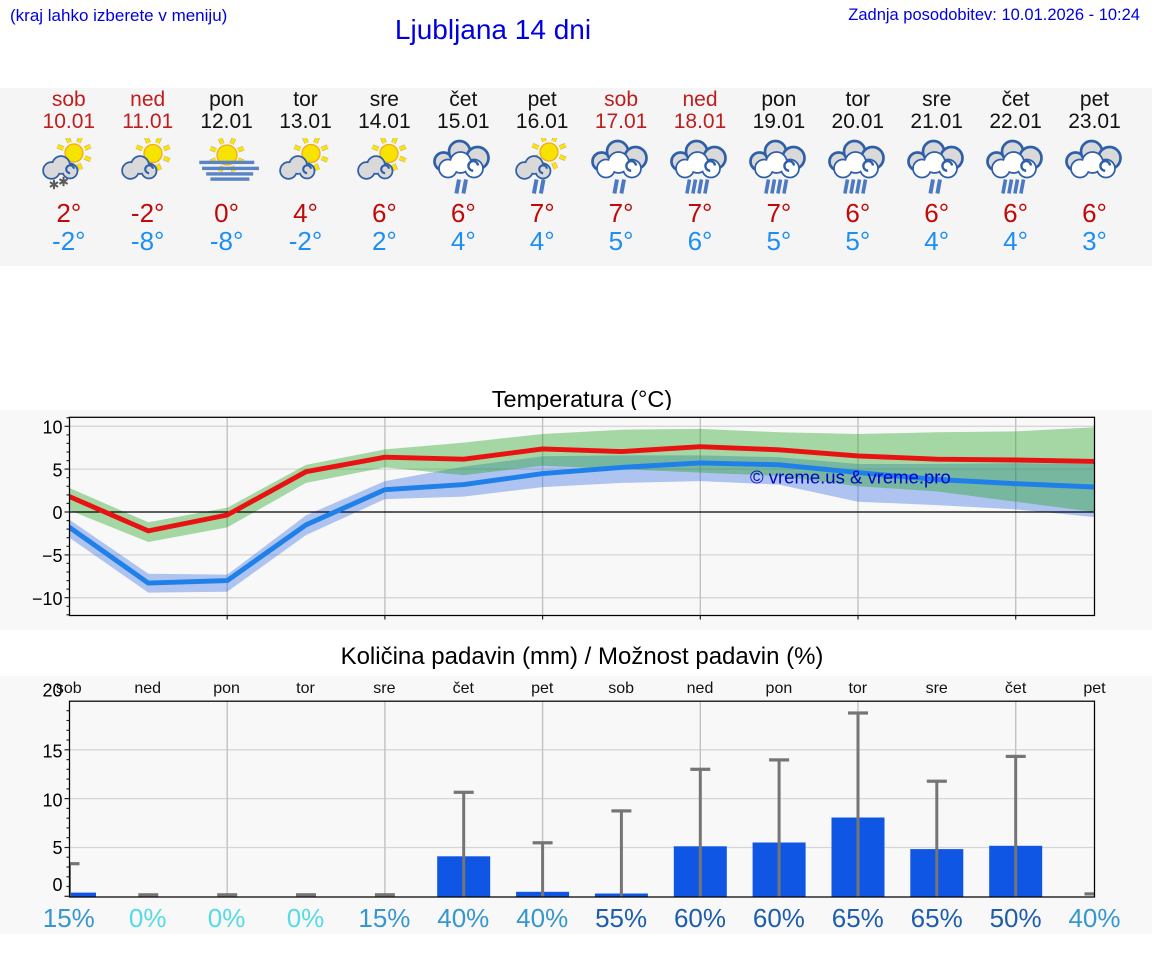  I want to click on svg-text: 20, so click(52, 691).